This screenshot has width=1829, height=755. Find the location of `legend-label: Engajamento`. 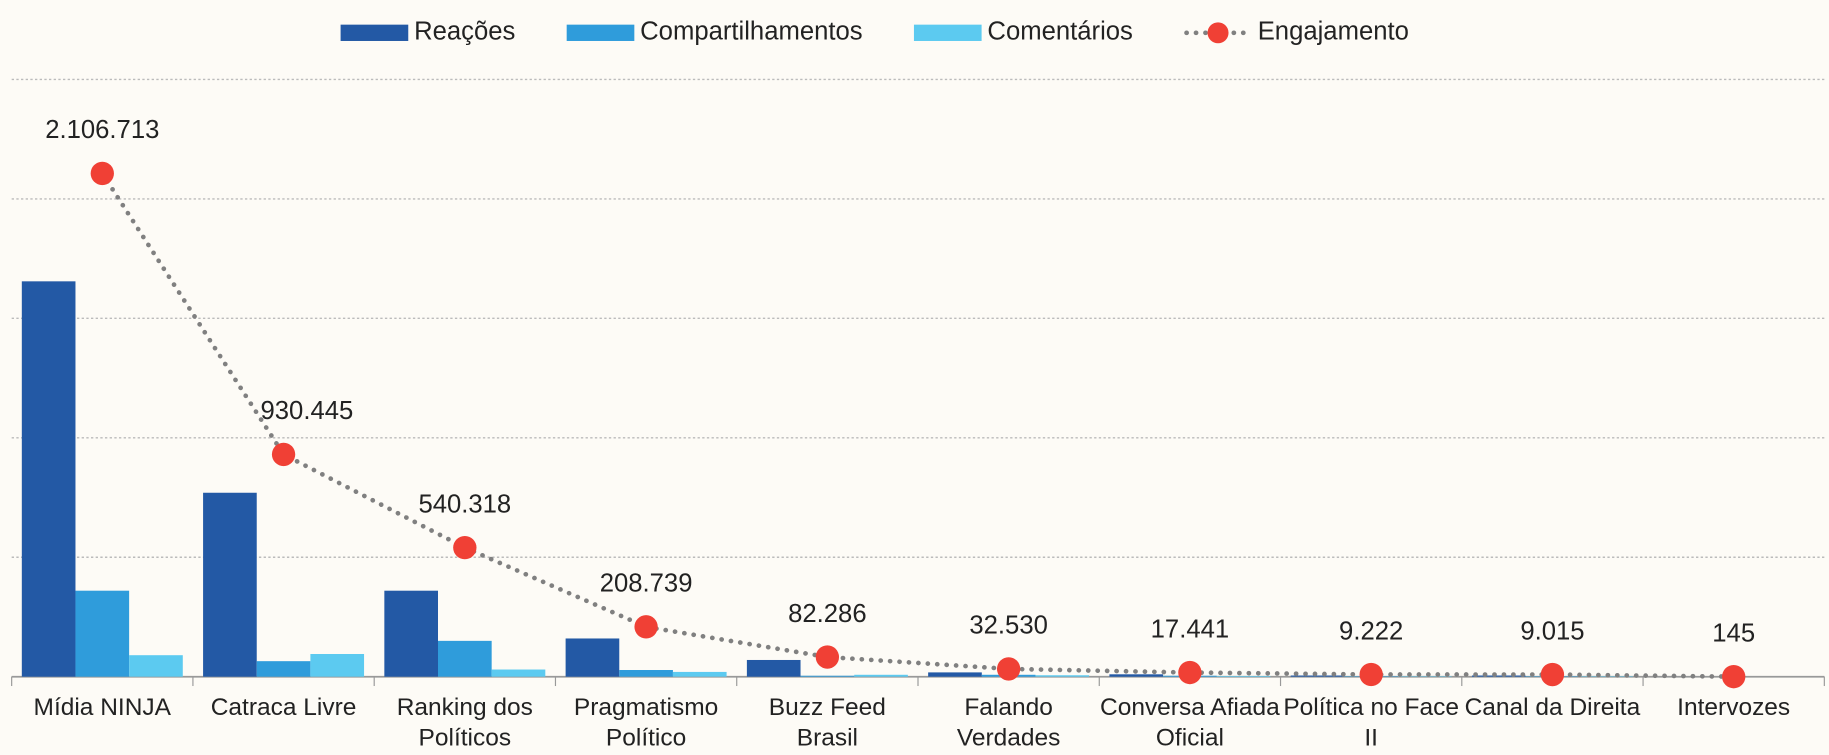

legend-label: Engajamento is located at coordinates (1333, 32).